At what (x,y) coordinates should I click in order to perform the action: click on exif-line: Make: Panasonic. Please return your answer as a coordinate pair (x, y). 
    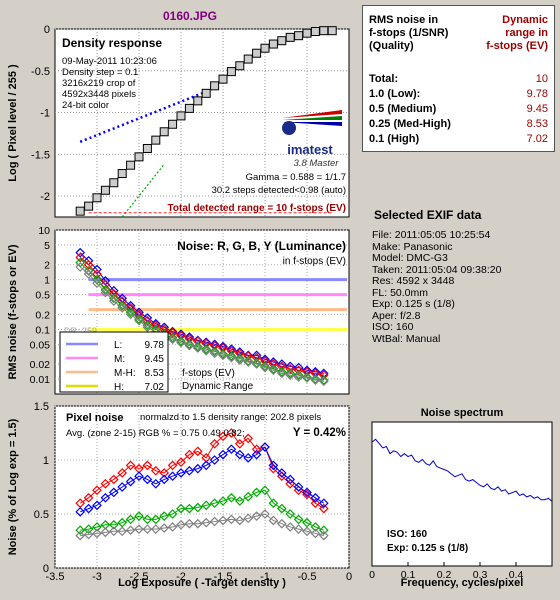
    Looking at the image, I should click on (412, 246).